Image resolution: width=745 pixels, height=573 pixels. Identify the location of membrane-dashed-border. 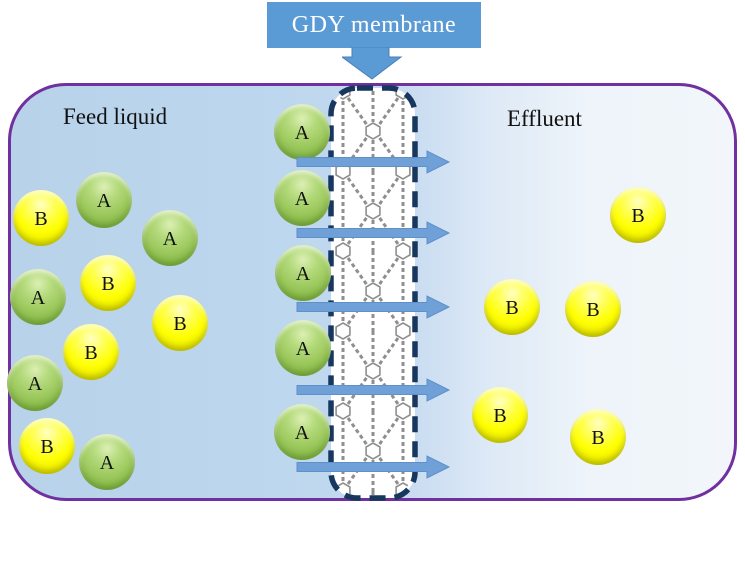
(373, 293).